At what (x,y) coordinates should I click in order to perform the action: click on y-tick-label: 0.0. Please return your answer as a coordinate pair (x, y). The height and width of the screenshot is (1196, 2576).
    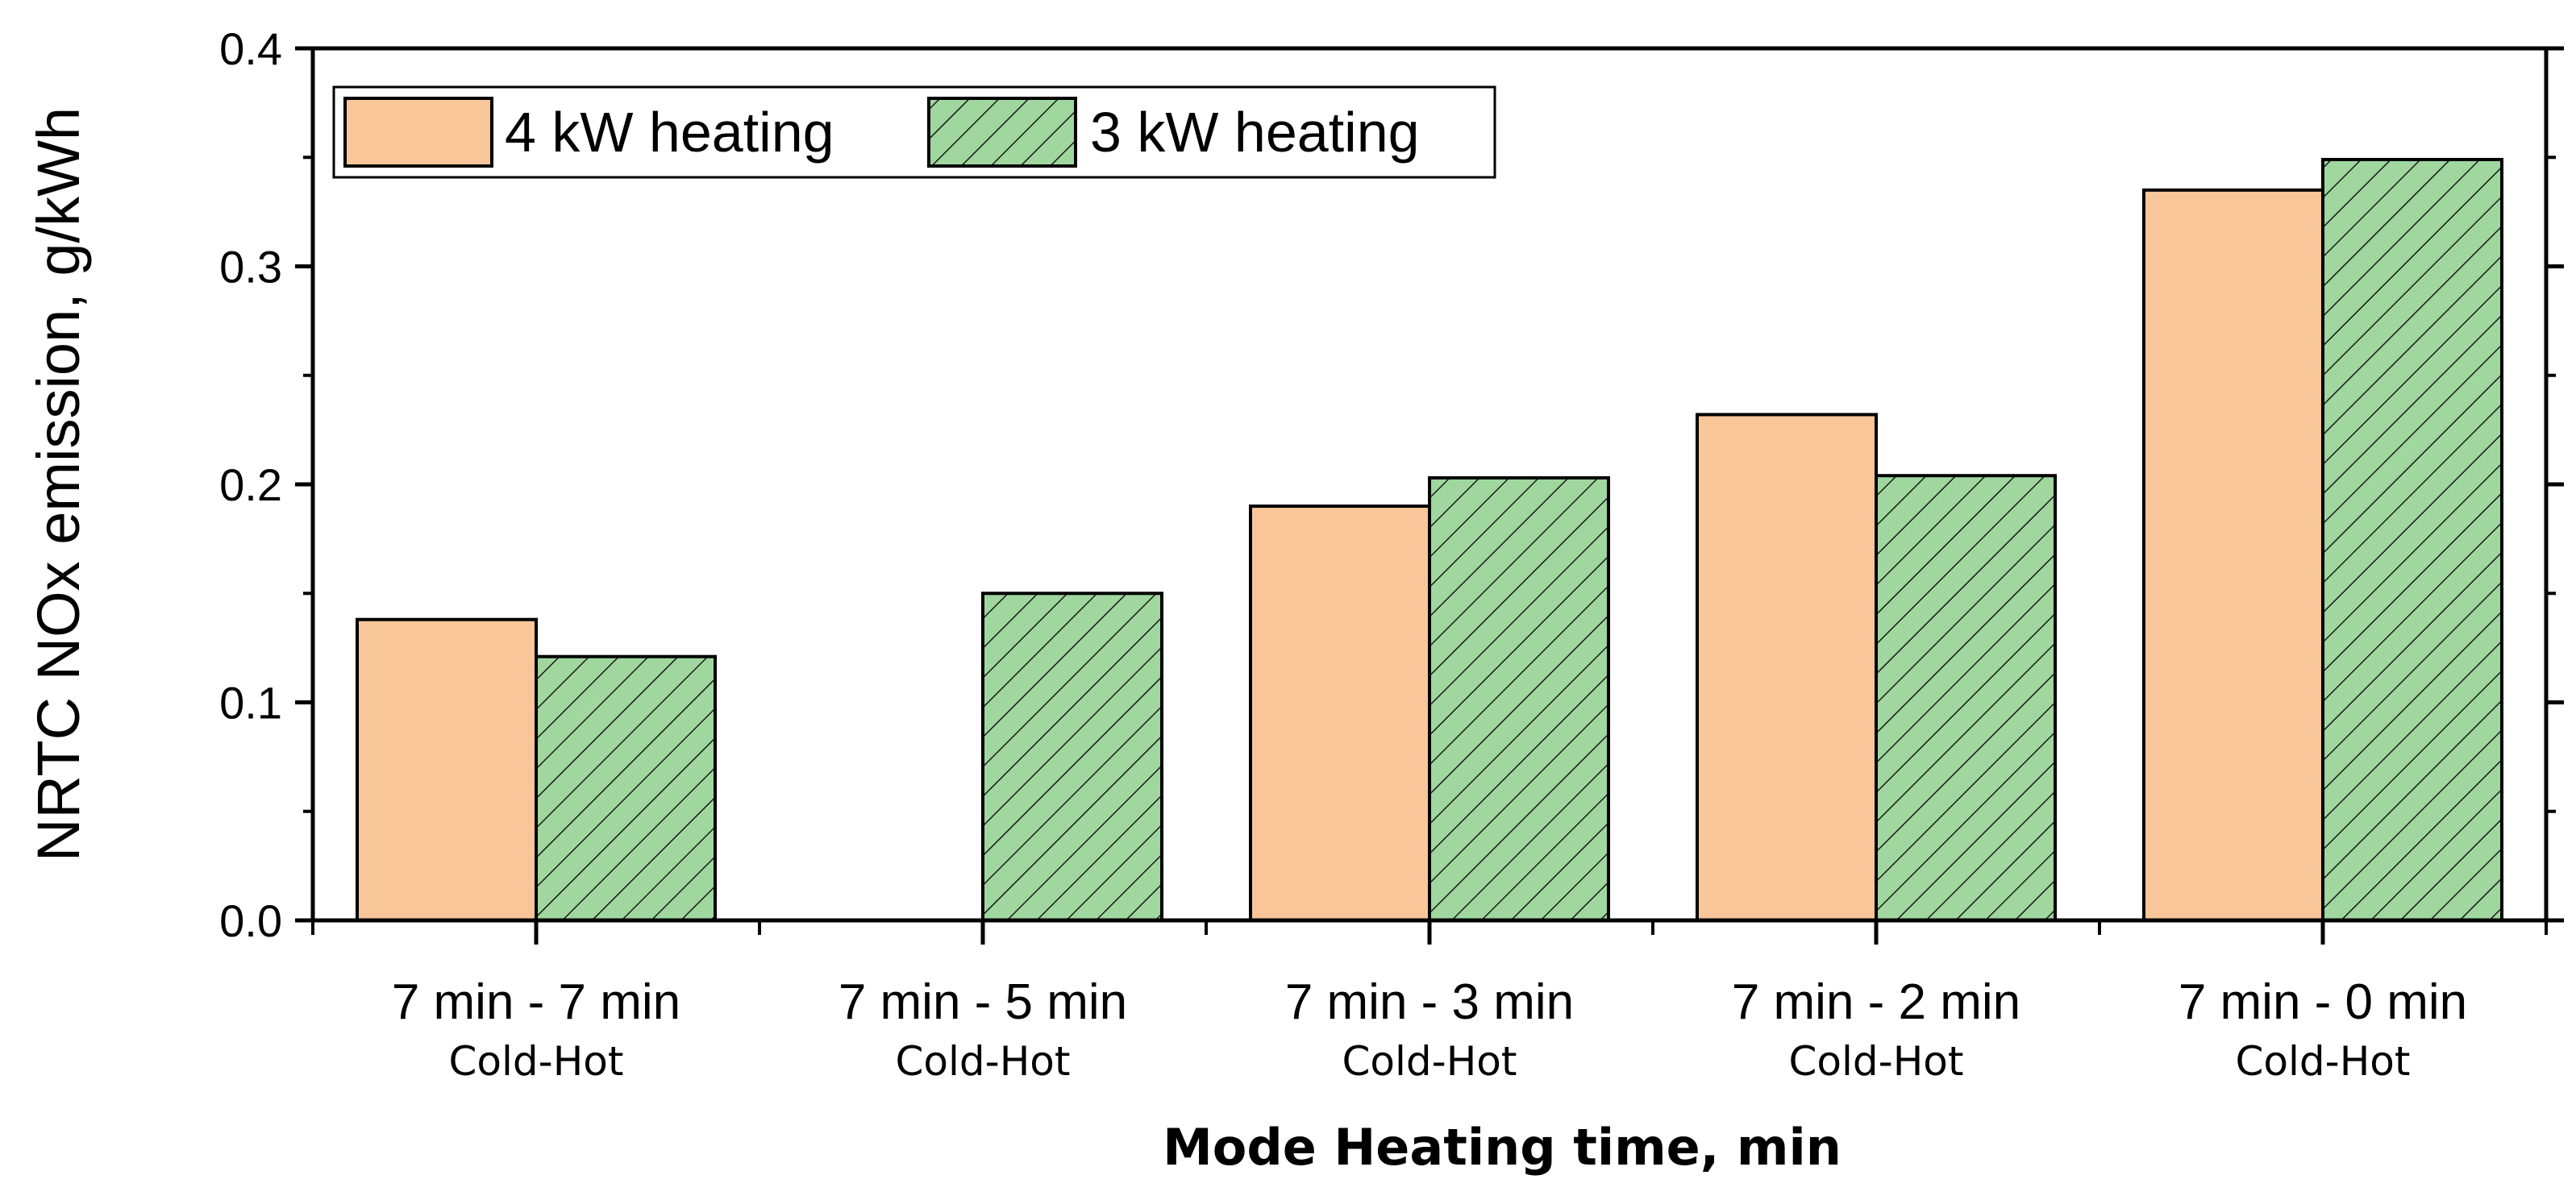
    Looking at the image, I should click on (250, 920).